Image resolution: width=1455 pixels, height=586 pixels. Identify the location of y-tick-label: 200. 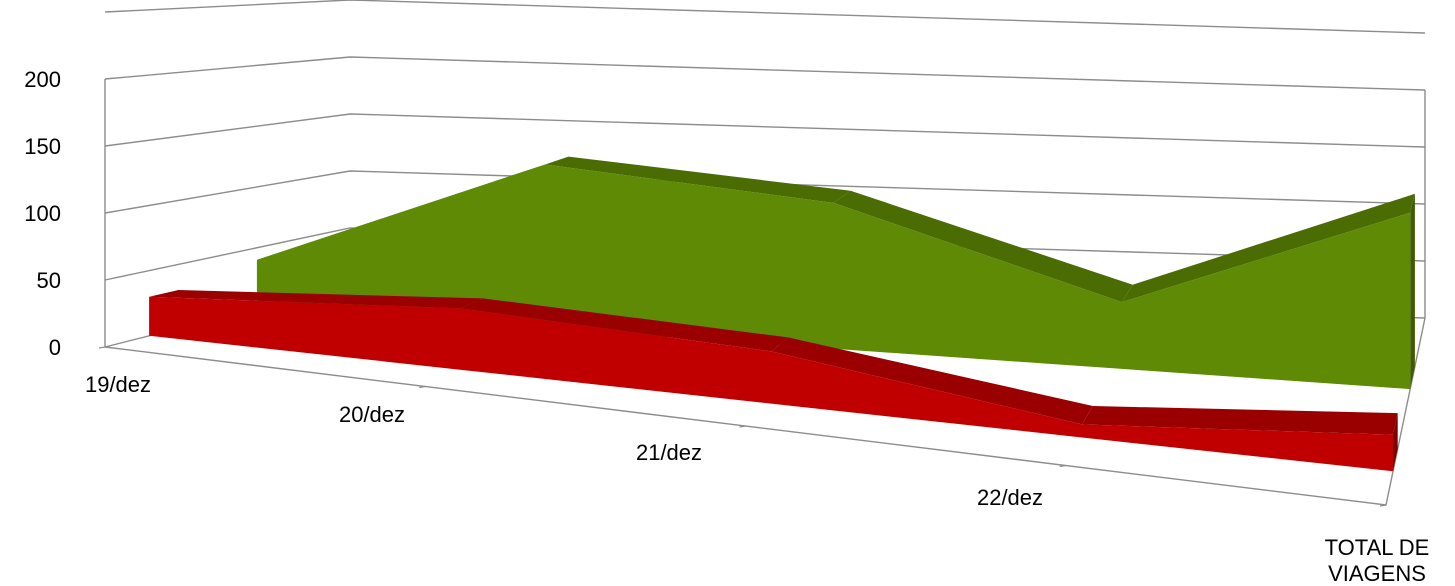
(42, 79).